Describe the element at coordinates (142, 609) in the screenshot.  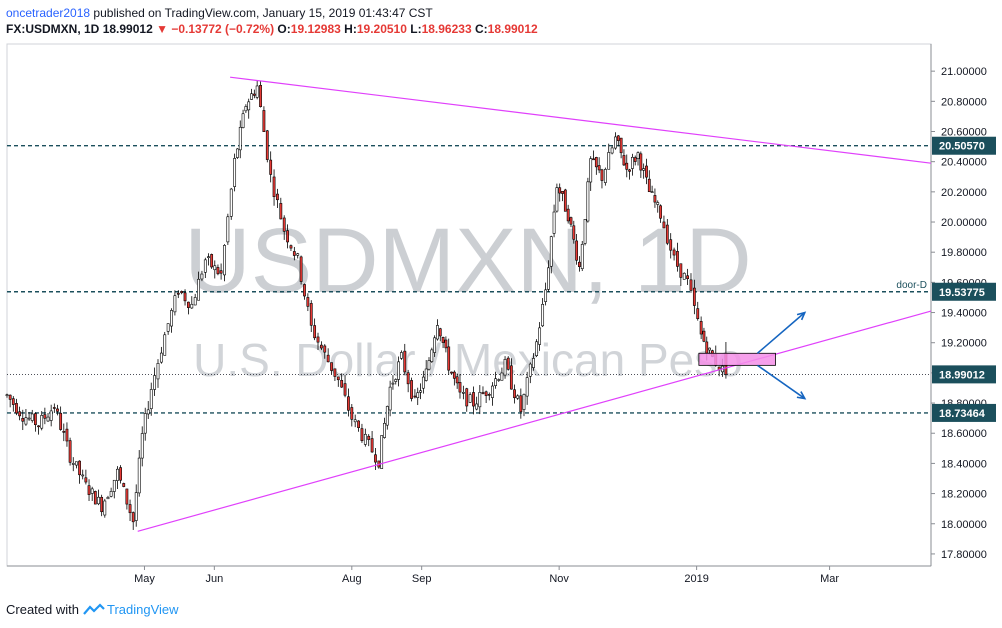
I see `tradingview-link: TradingView` at that location.